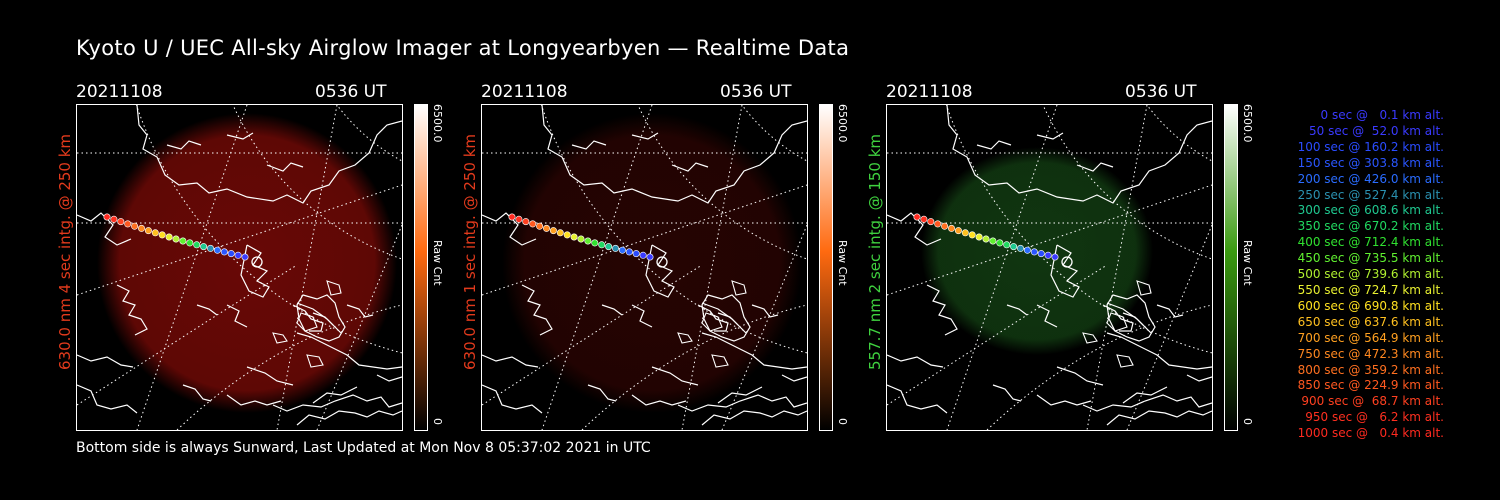 The width and height of the screenshot is (1500, 500). What do you see at coordinates (842, 263) in the screenshot?
I see `colorbar-2-unit: Raw Cnt` at bounding box center [842, 263].